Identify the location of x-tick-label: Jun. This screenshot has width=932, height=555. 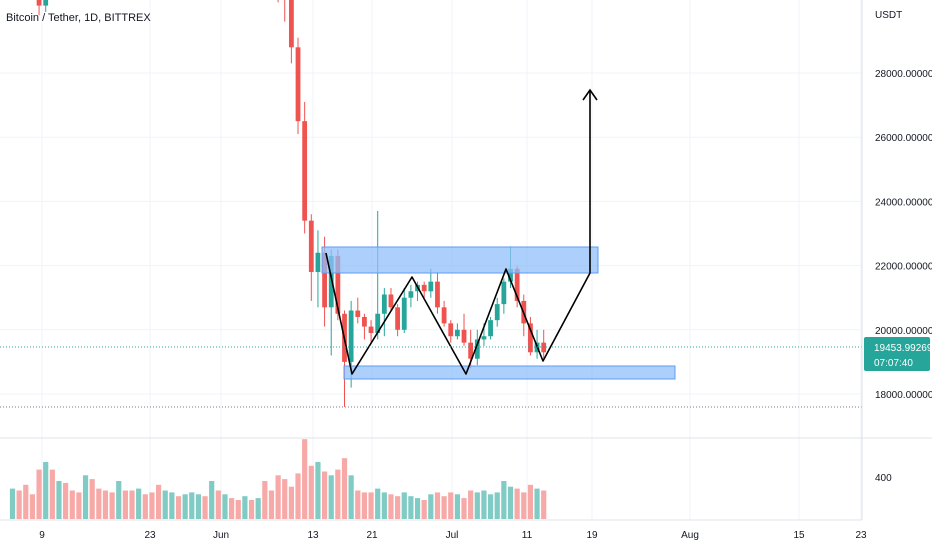
(221, 535).